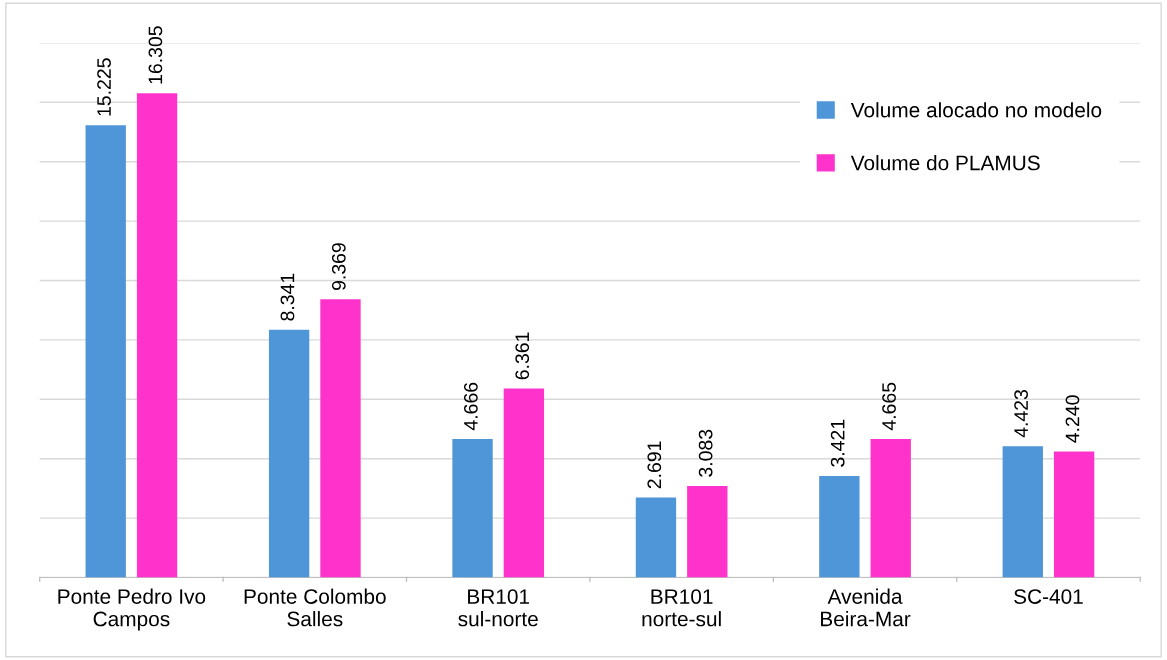 Image resolution: width=1167 pixels, height=660 pixels. What do you see at coordinates (681, 608) in the screenshot?
I see `x-tick-label: BR101 norte-sul` at bounding box center [681, 608].